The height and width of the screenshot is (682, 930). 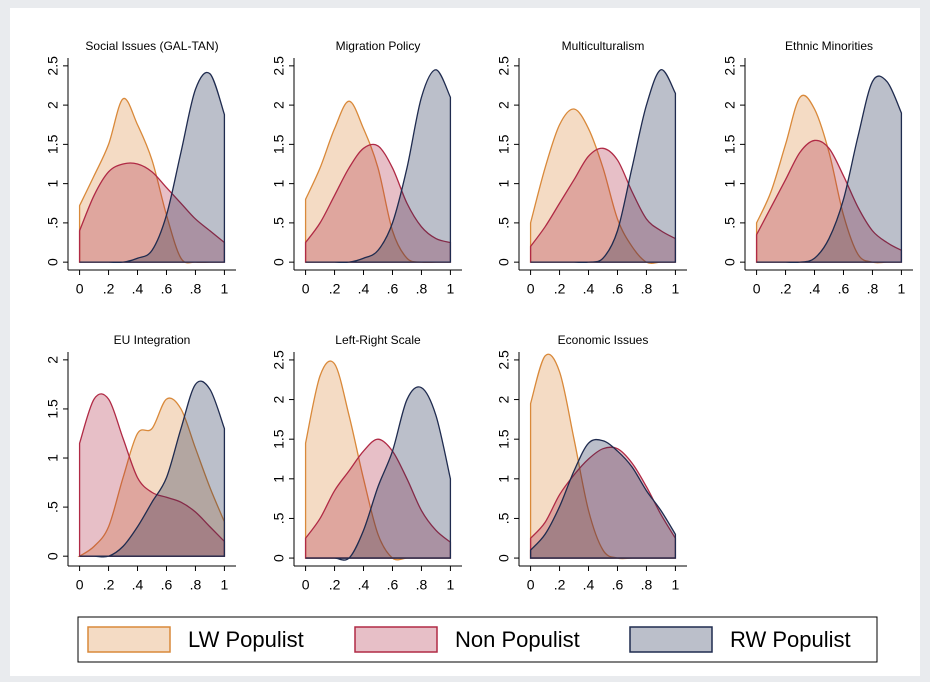 What do you see at coordinates (603, 340) in the screenshot?
I see `panel-title: Economic Issues` at bounding box center [603, 340].